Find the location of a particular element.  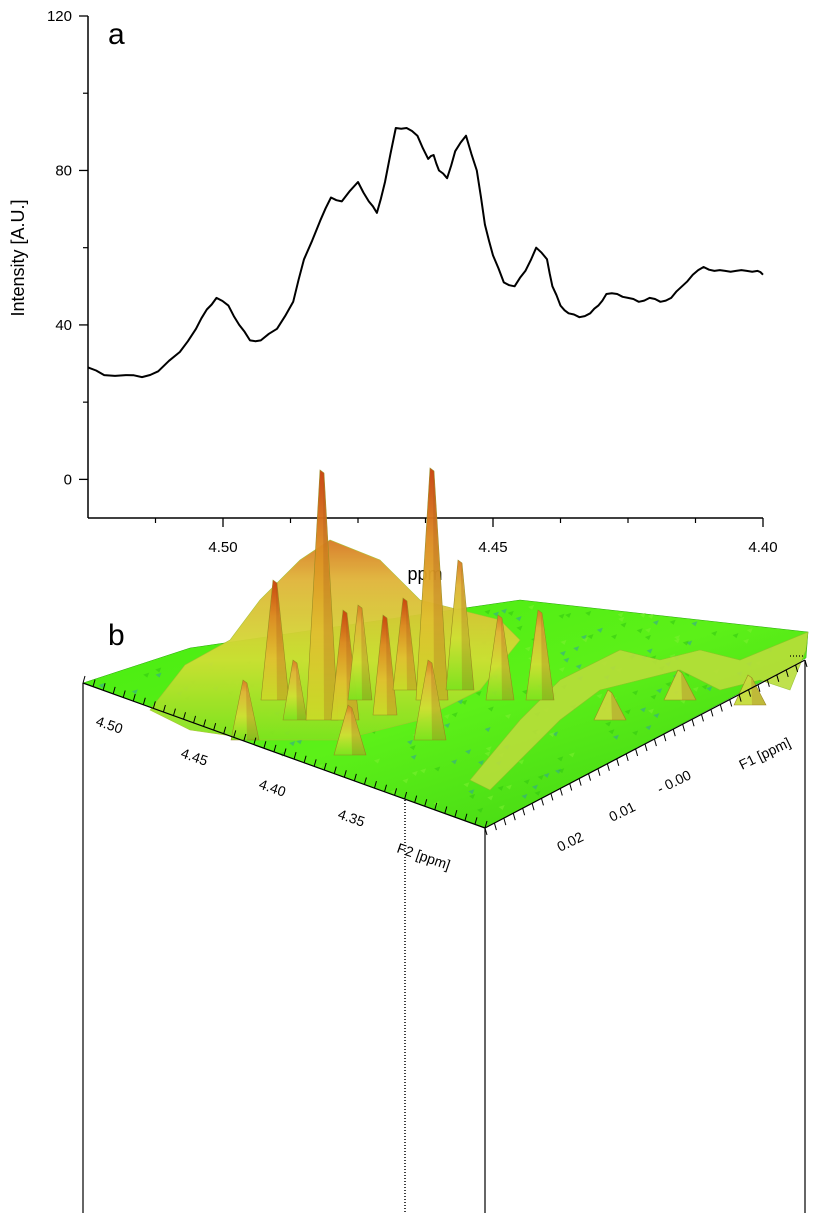

f2-tick-label: 4.40 is located at coordinates (272, 788).